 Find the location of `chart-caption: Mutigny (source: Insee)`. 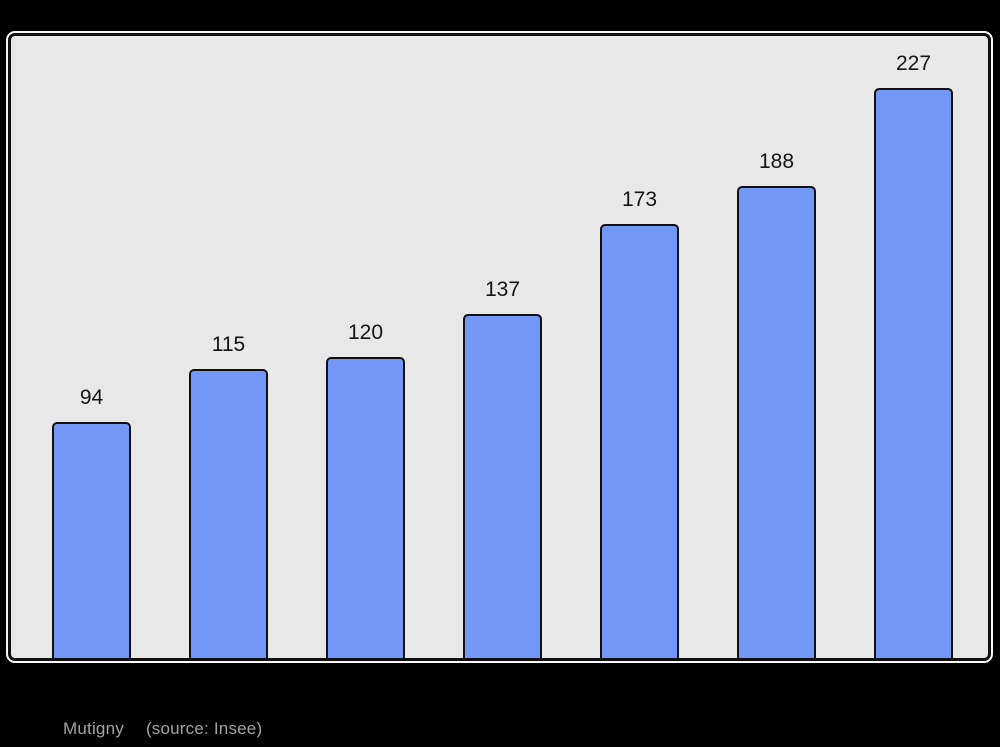

chart-caption: Mutigny (source: Insee) is located at coordinates (162, 729).